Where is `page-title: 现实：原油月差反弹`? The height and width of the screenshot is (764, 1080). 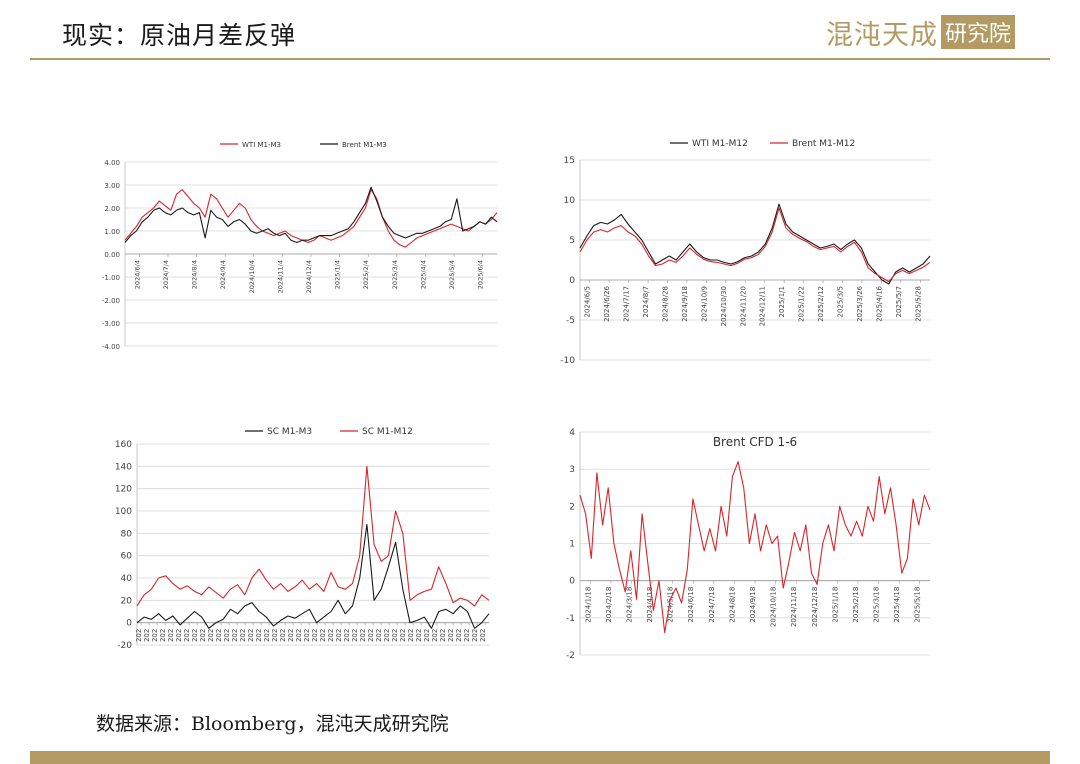 page-title: 现实：原油月差反弹 is located at coordinates (179, 35).